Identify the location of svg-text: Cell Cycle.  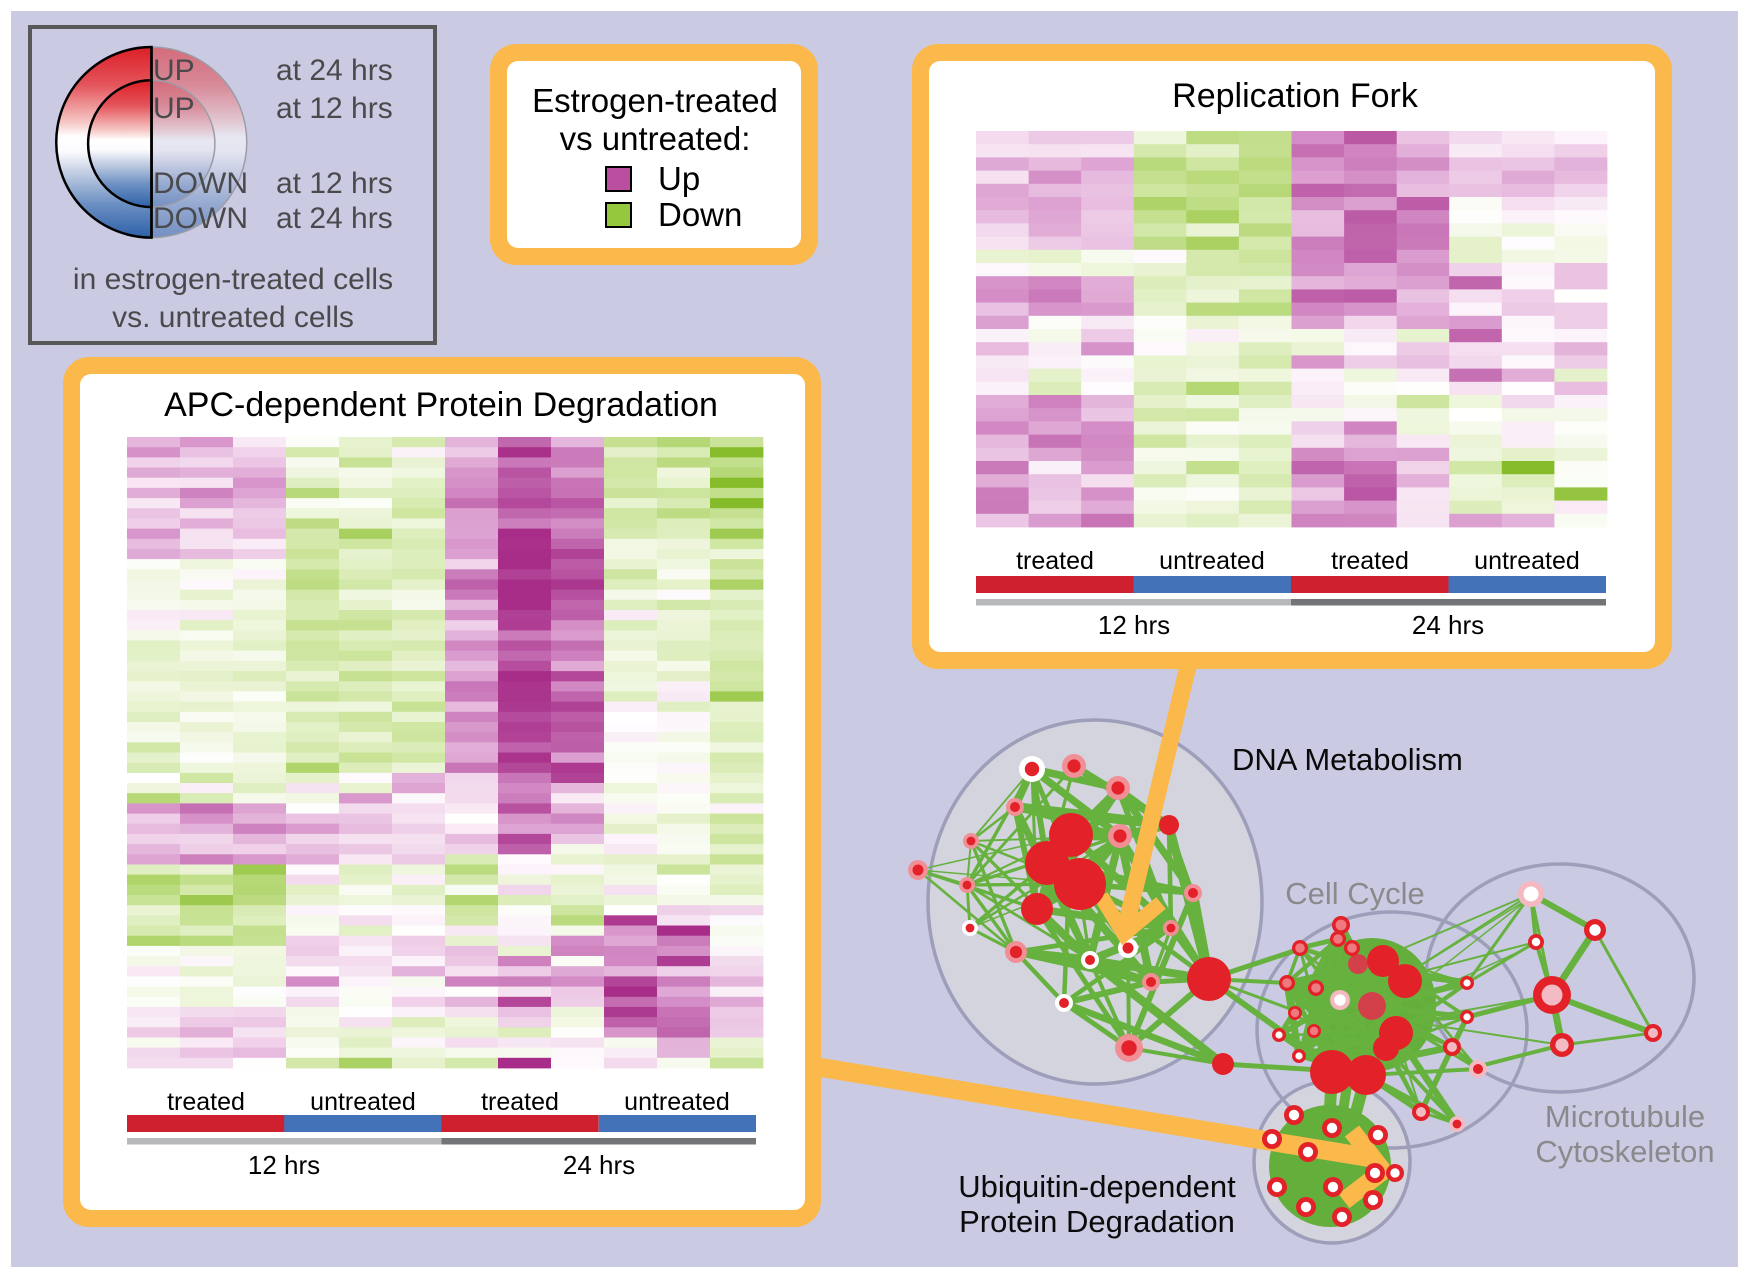
(1355, 893).